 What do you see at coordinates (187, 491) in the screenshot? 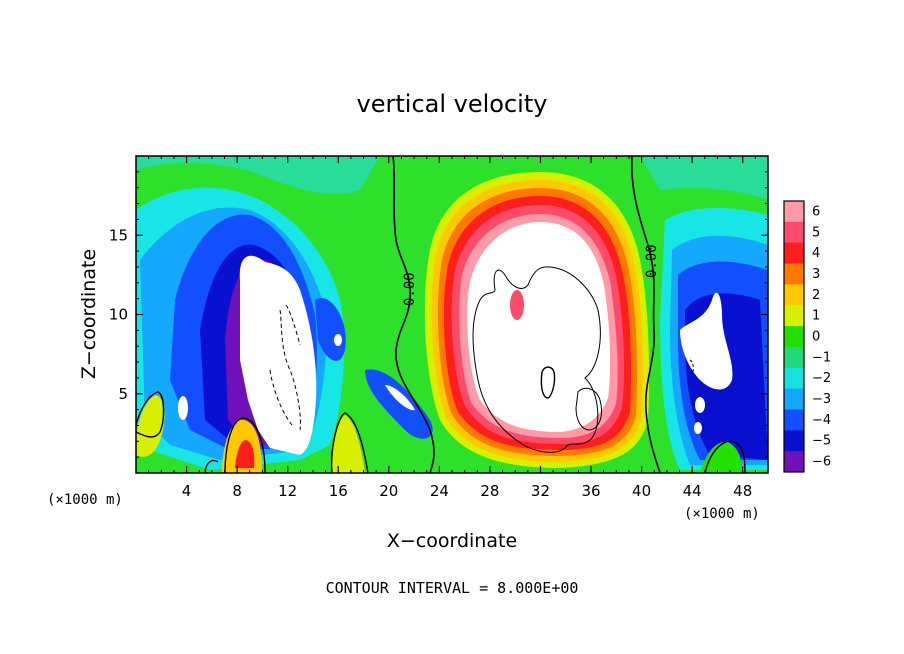
I see `x-tick-label: 4` at bounding box center [187, 491].